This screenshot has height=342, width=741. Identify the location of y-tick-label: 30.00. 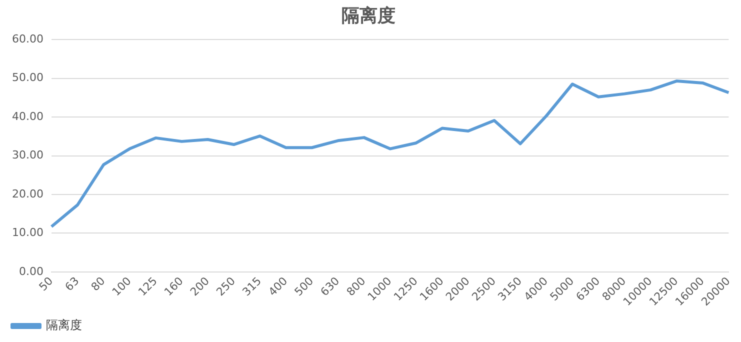
(28, 155).